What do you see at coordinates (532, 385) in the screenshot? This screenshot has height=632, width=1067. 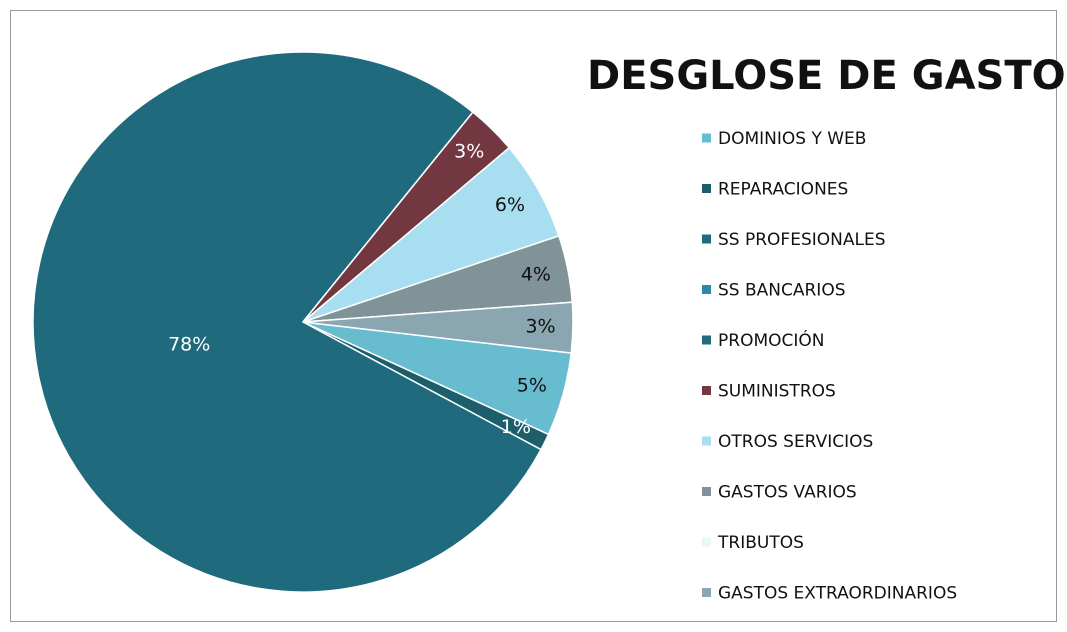 I see `data-label: 5%` at bounding box center [532, 385].